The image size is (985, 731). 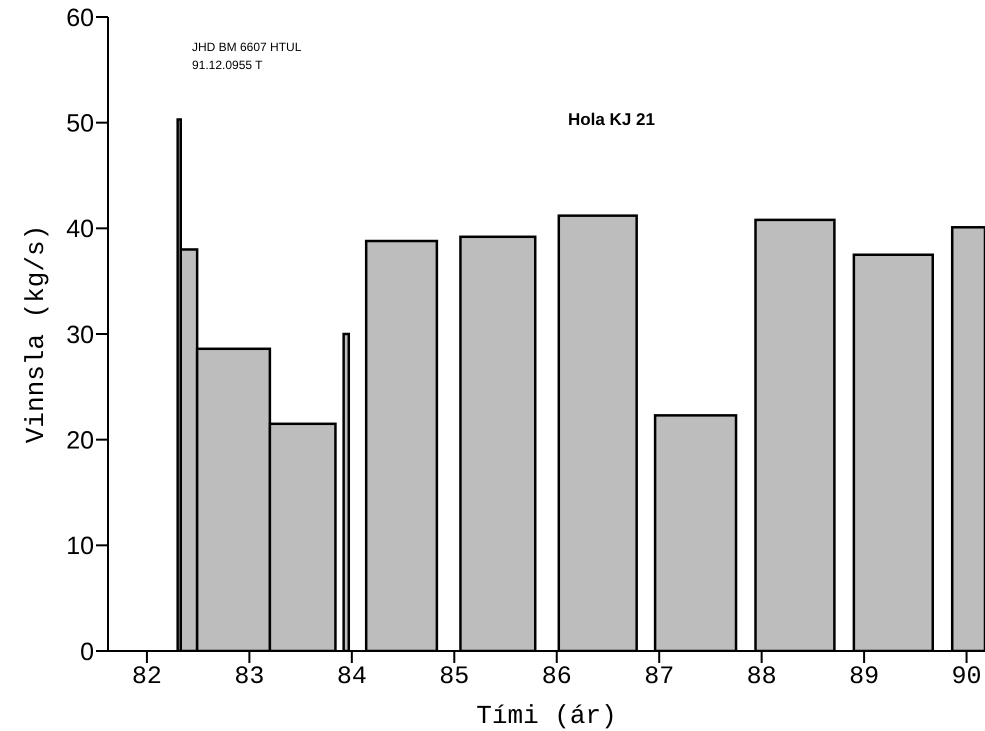 I want to click on annotation: 91.12.0955 T, so click(x=228, y=65).